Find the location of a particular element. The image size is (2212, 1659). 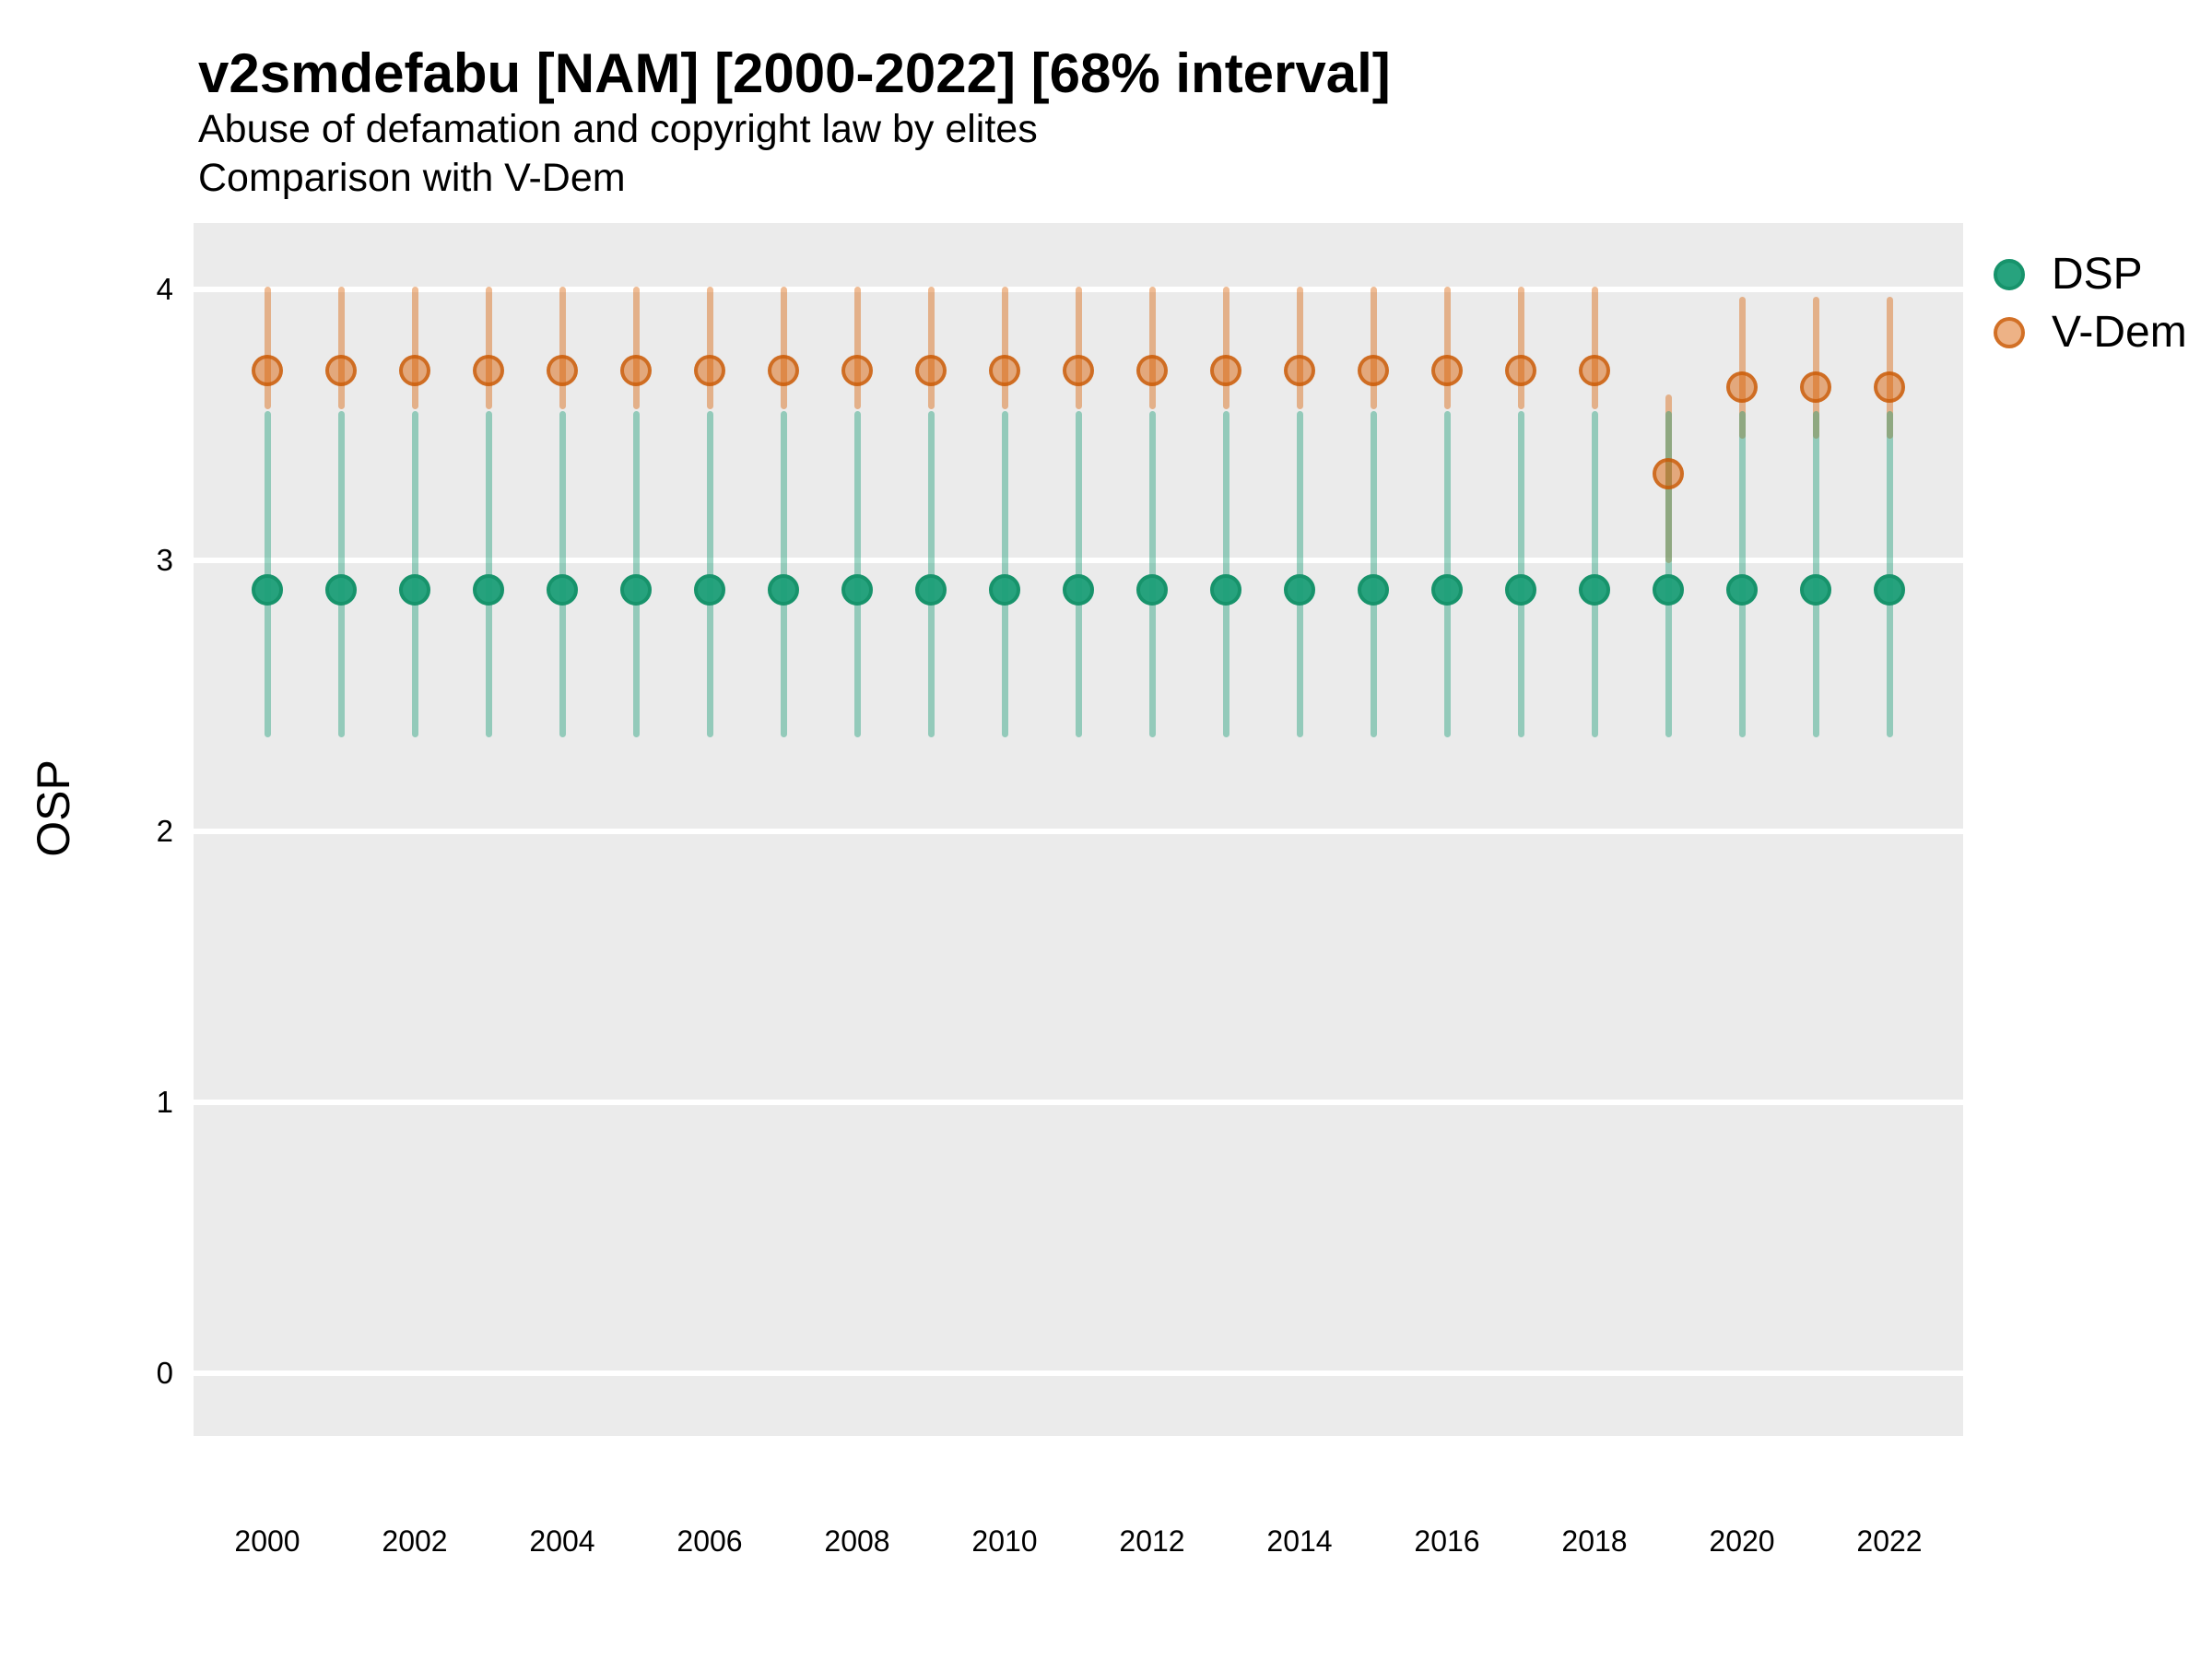

dsp-interval-2015 is located at coordinates (1373, 573).